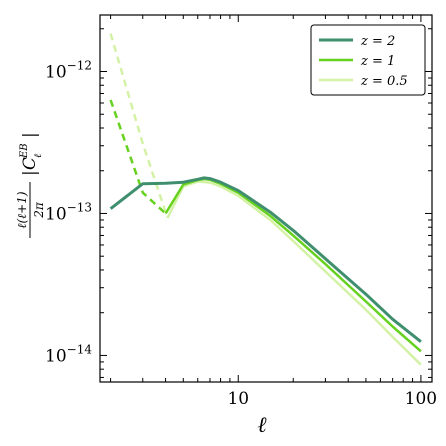  I want to click on y-axis-label: ℓ(ℓ+1) 2π | C EB ℓ |, so click(30, 185).